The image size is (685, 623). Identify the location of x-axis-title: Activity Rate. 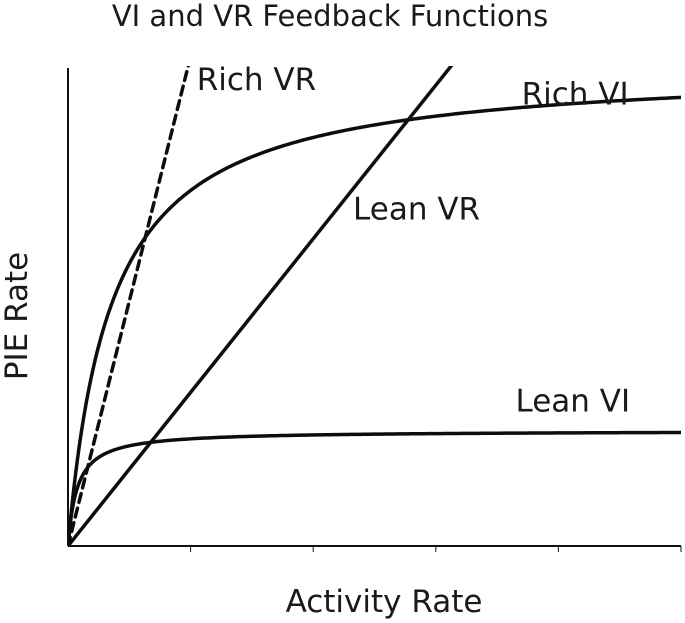
(384, 602).